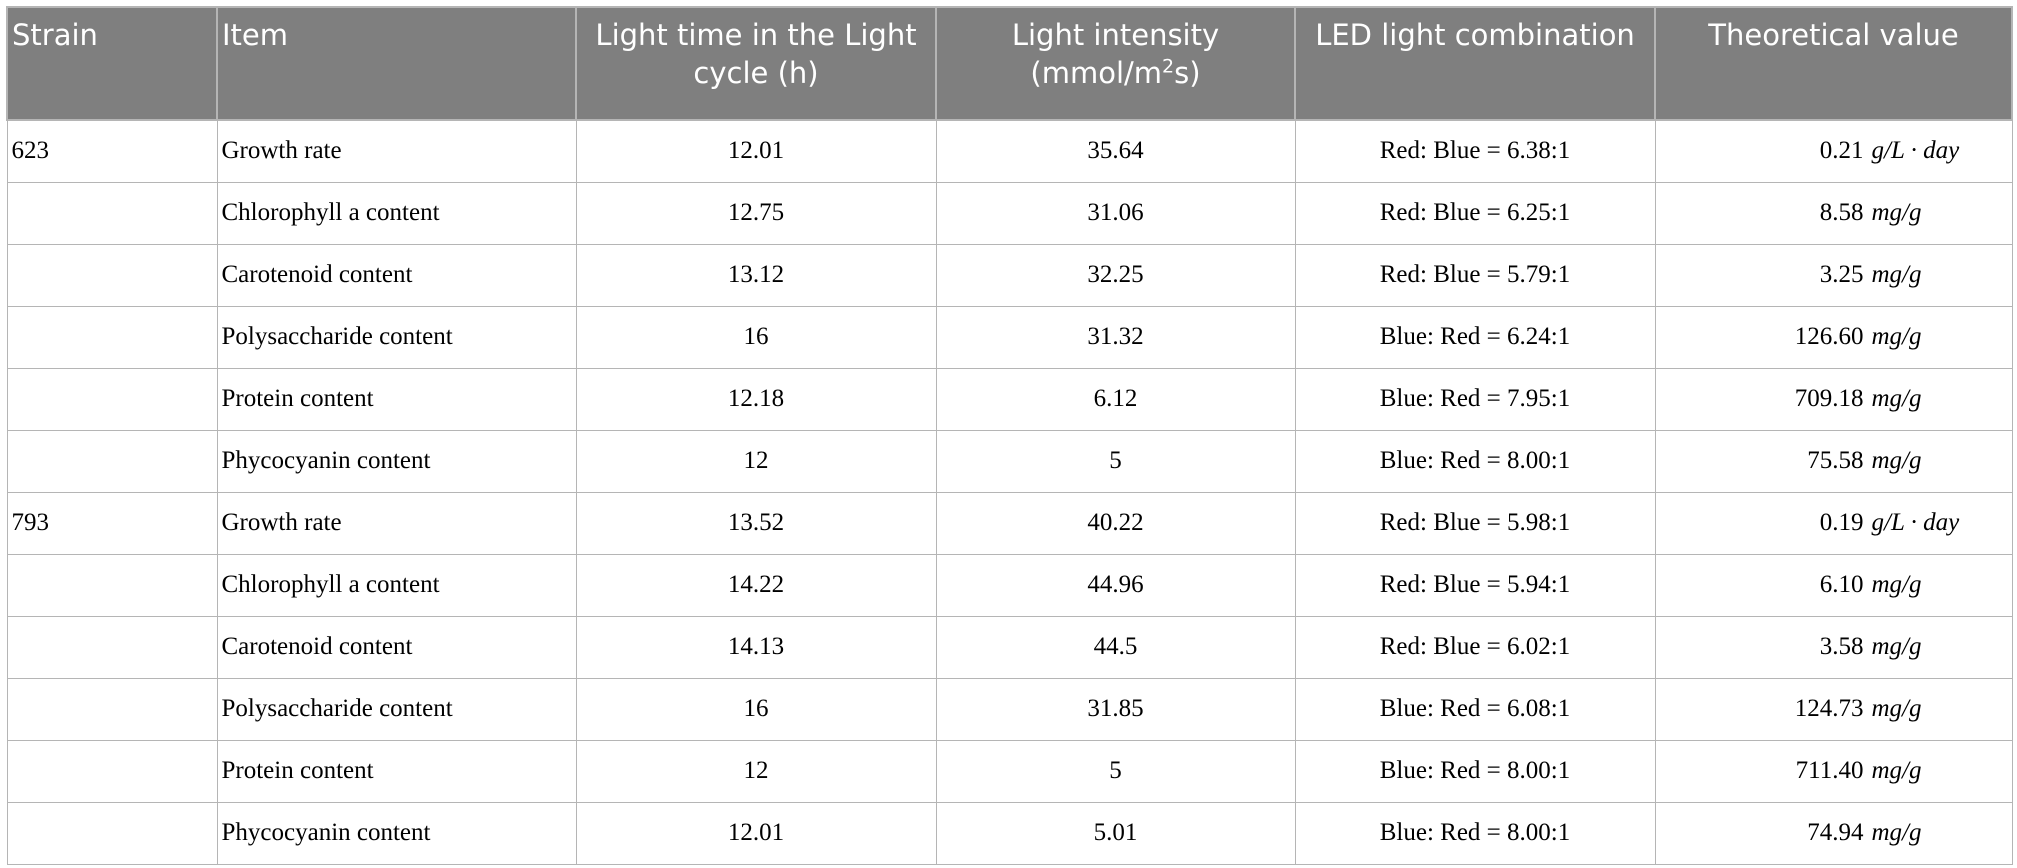  I want to click on time-cell: 16, so click(756, 709).